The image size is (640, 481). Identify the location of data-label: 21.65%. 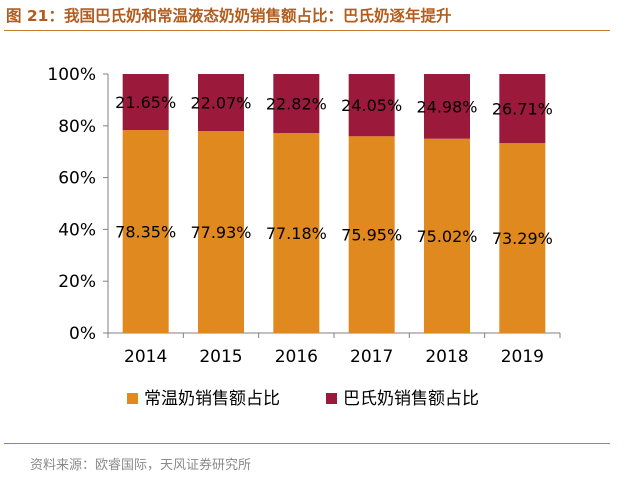
(145, 102).